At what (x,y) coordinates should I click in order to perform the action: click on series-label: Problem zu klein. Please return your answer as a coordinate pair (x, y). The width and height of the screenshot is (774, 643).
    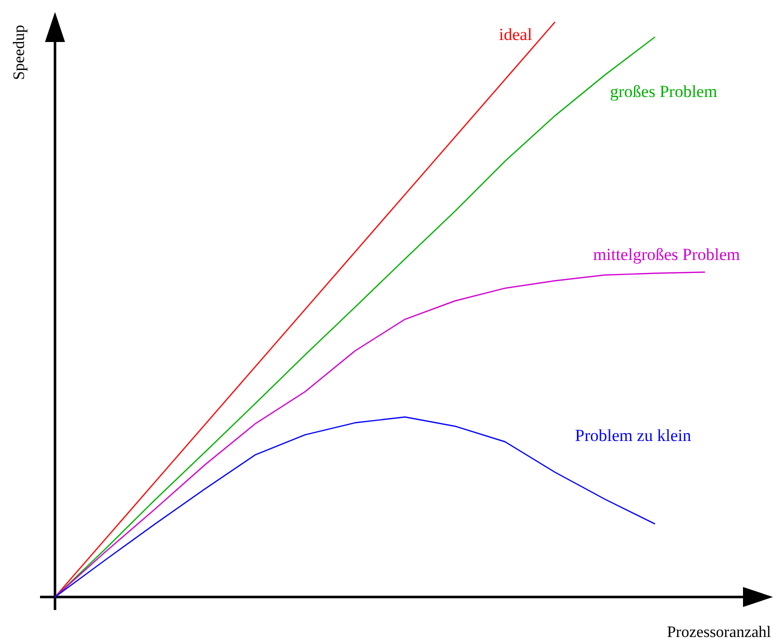
    Looking at the image, I should click on (633, 435).